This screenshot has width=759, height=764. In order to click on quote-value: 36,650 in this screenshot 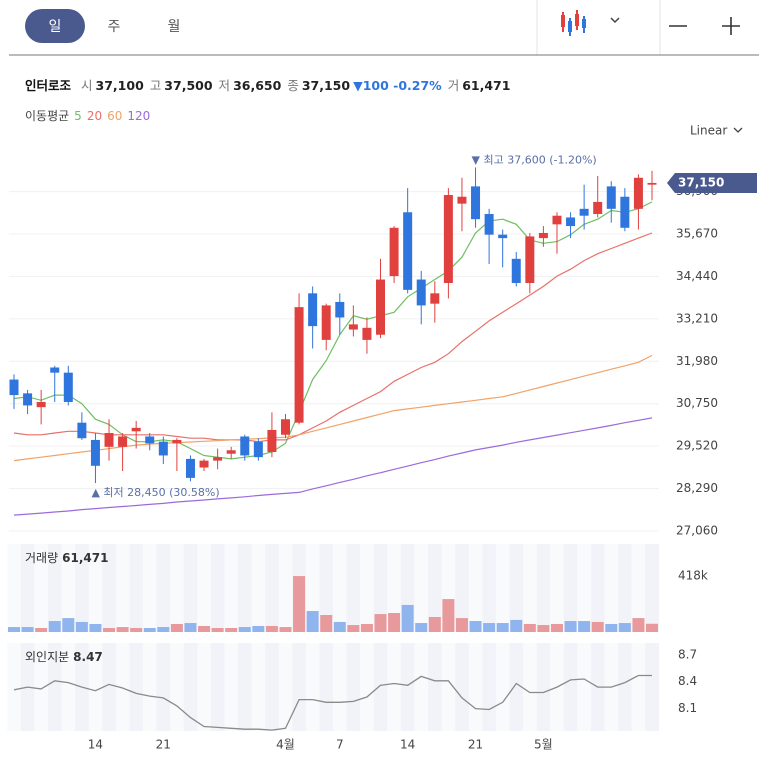, I will do `click(257, 85)`.